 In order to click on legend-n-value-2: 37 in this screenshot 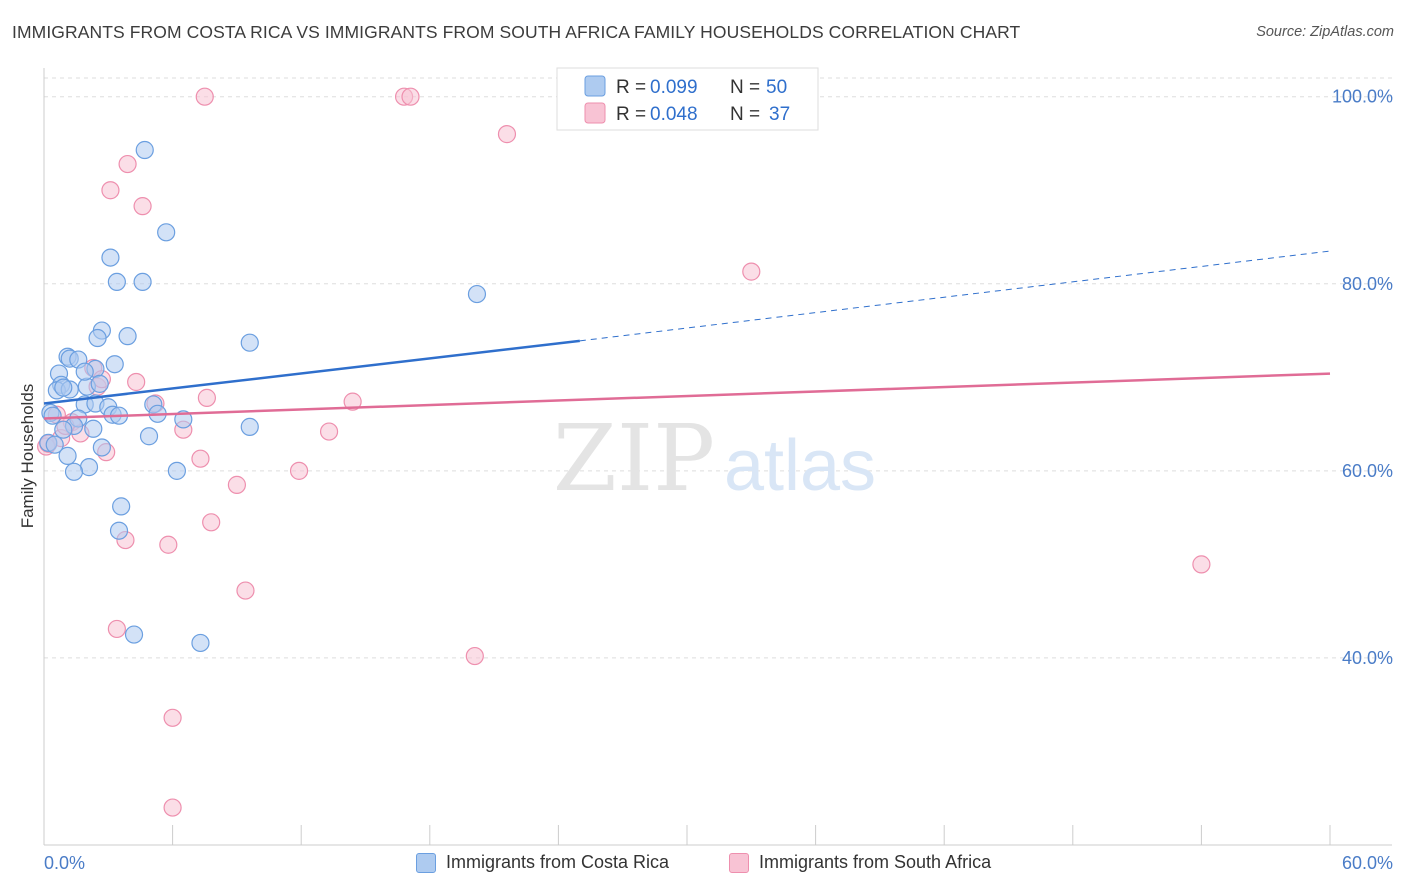, I will do `click(779, 114)`.